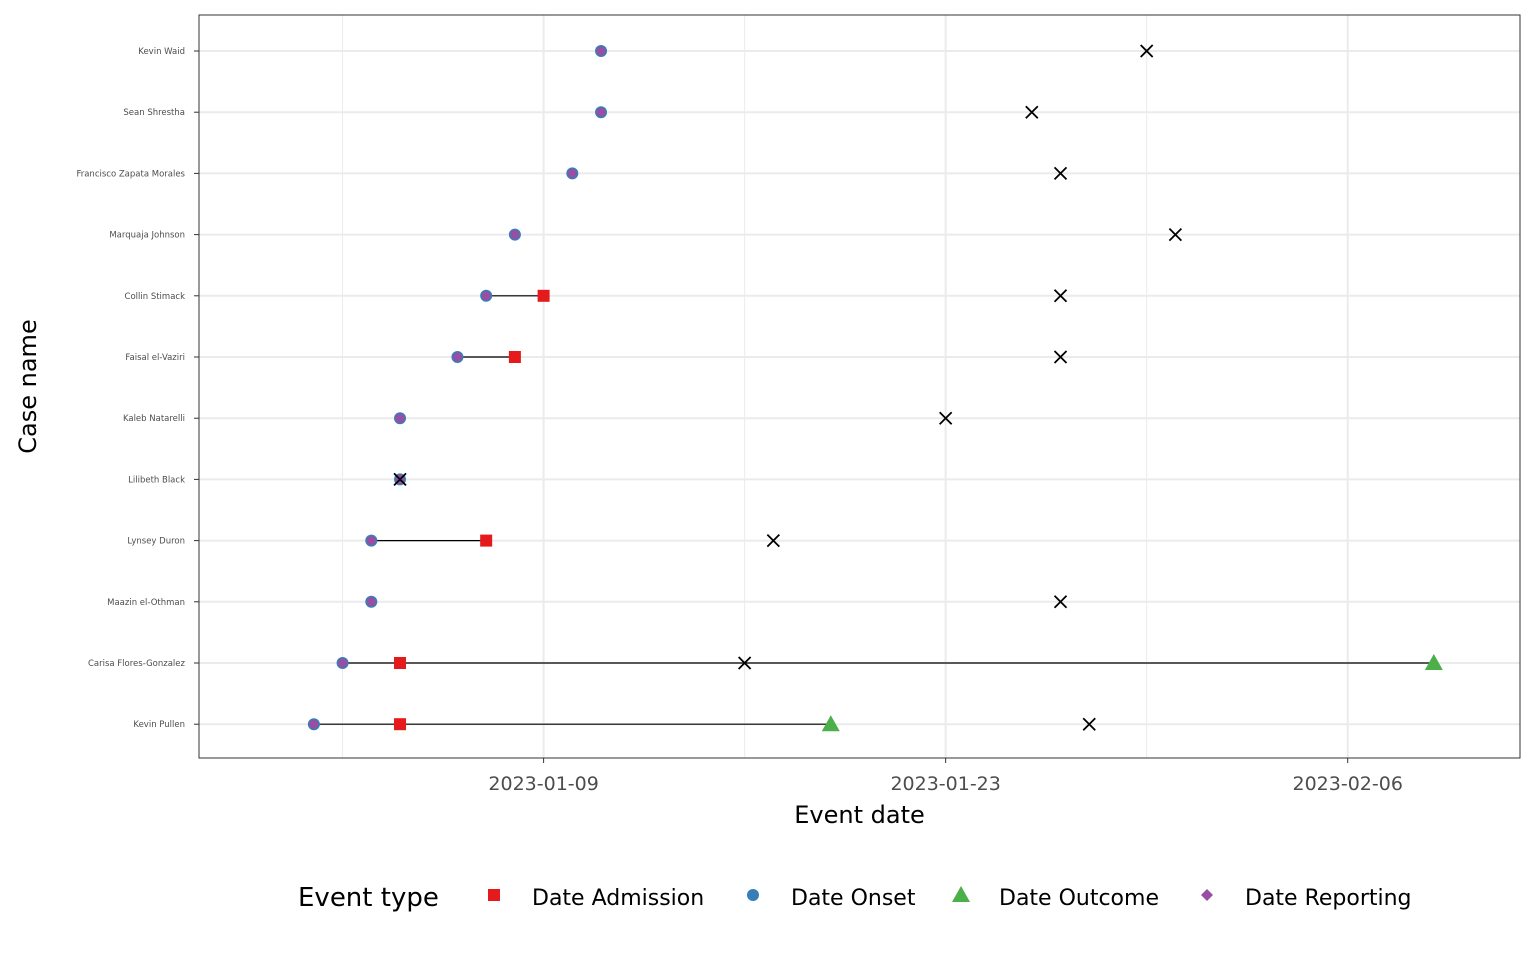 The width and height of the screenshot is (1536, 953). What do you see at coordinates (961, 894) in the screenshot?
I see `legend-key-triangle` at bounding box center [961, 894].